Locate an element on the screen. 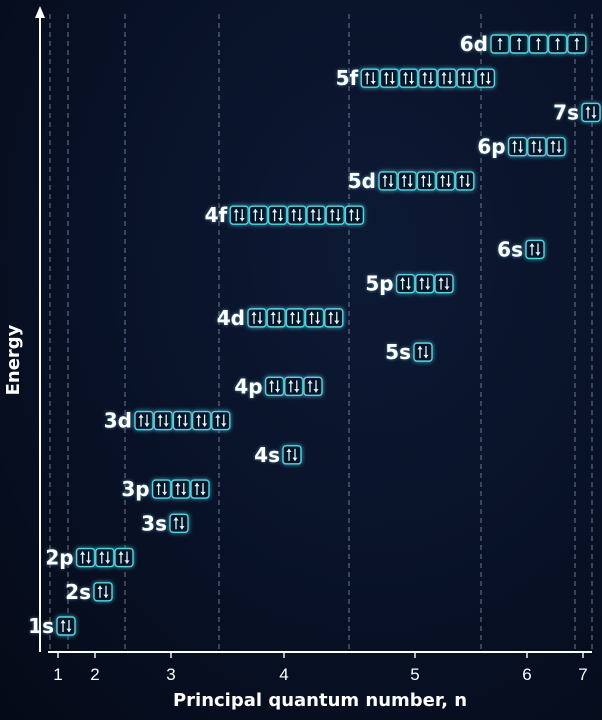 The height and width of the screenshot is (720, 602). orbital-6d: 6d is located at coordinates (523, 44).